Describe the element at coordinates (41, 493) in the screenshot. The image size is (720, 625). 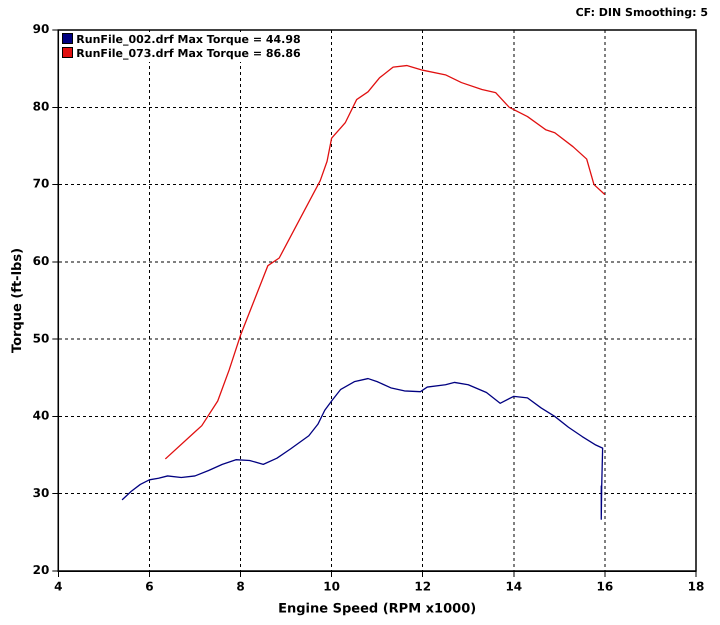
I see `y-tick-label: 30` at that location.